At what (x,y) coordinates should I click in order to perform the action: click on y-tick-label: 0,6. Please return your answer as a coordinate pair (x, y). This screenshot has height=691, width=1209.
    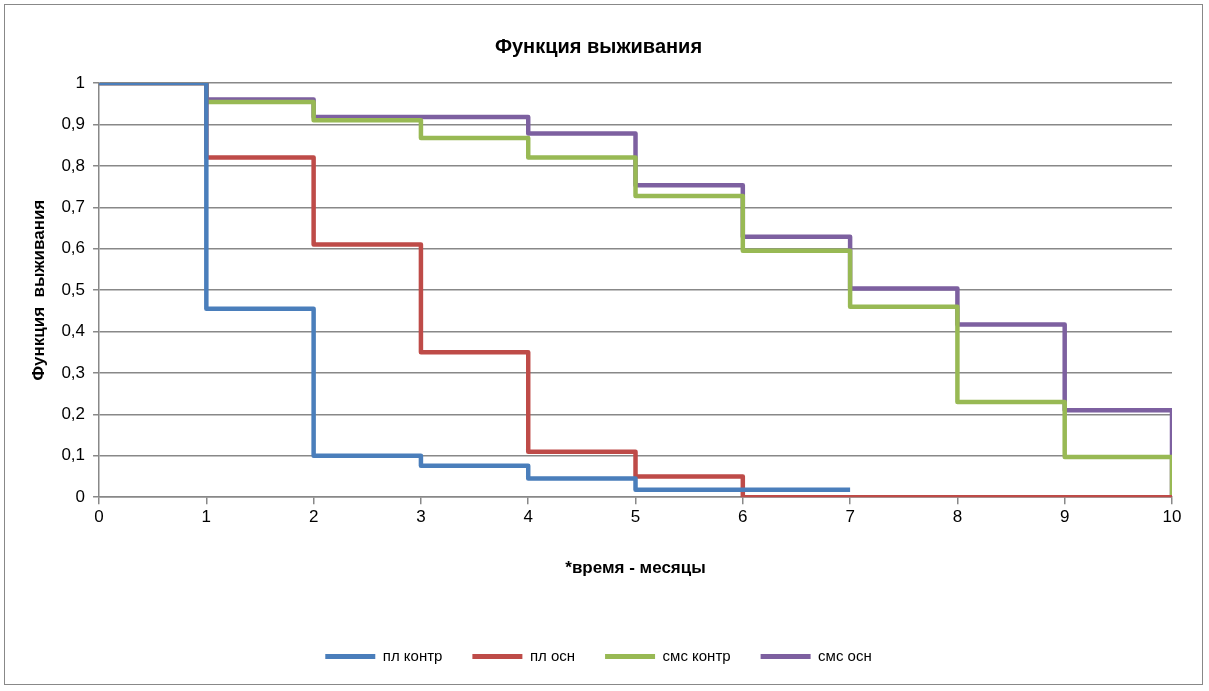
    Looking at the image, I should click on (73, 248).